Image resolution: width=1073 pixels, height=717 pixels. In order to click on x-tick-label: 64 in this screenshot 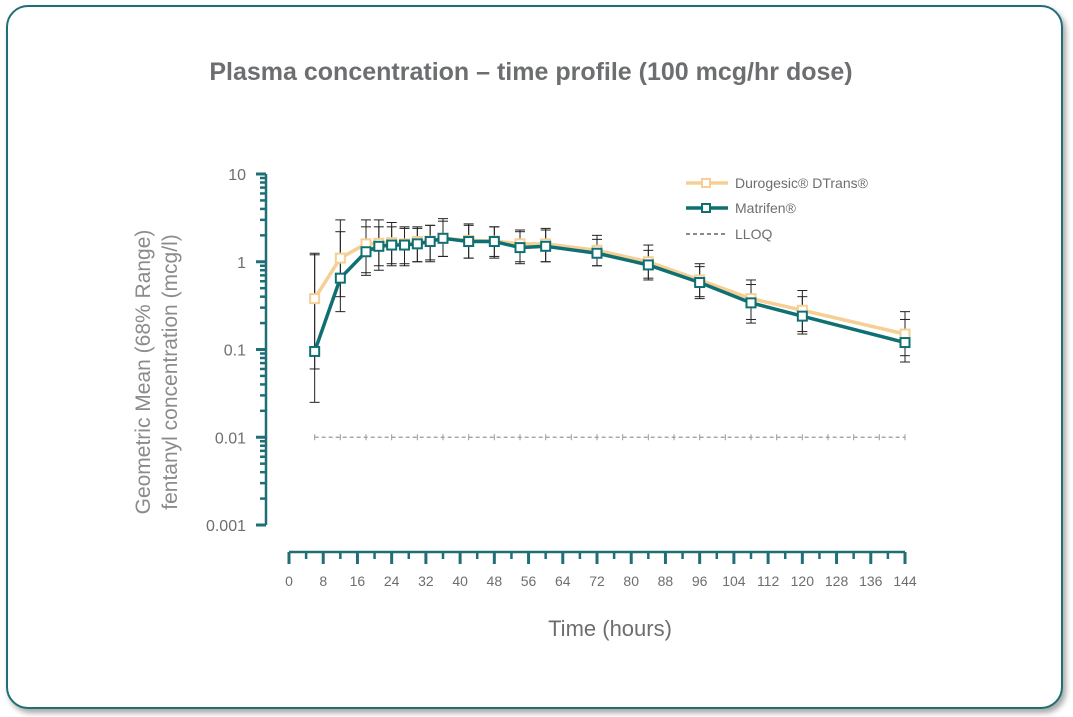, I will do `click(563, 581)`.